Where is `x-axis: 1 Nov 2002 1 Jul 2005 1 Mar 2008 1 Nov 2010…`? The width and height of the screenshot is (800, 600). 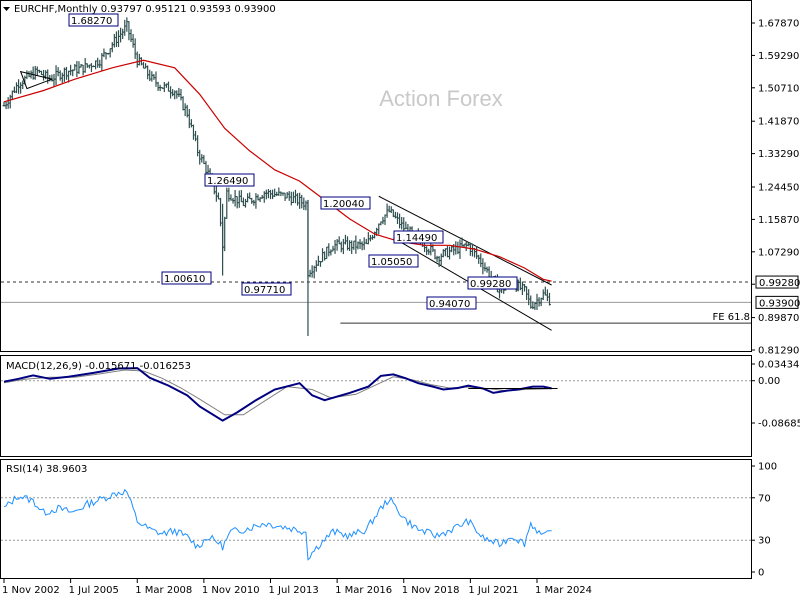
x-axis: 1 Nov 2002 1 Jul 2005 1 Mar 2008 1 Nov 2010… is located at coordinates (297, 587).